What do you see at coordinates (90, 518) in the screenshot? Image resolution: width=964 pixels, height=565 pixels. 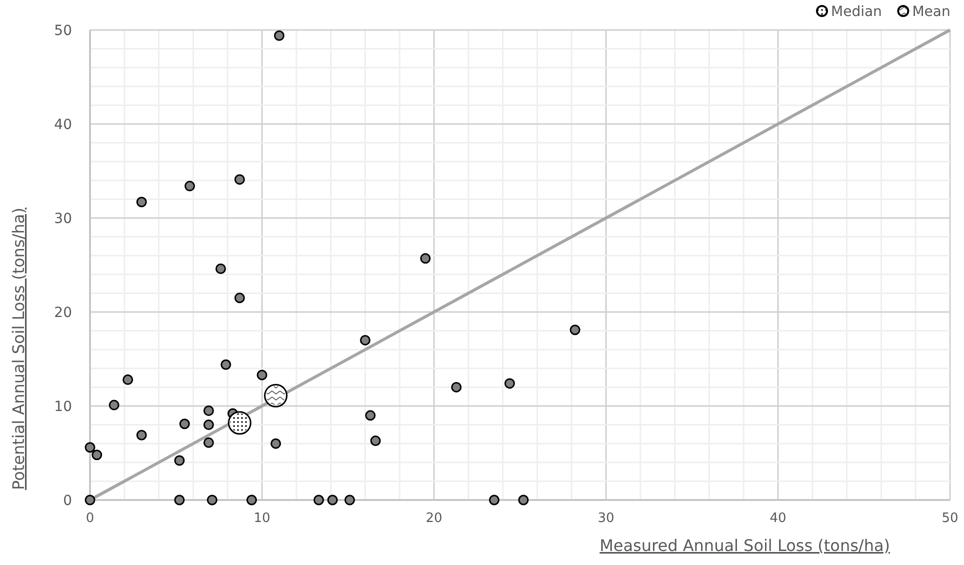 I see `x-tick-label: 0` at bounding box center [90, 518].